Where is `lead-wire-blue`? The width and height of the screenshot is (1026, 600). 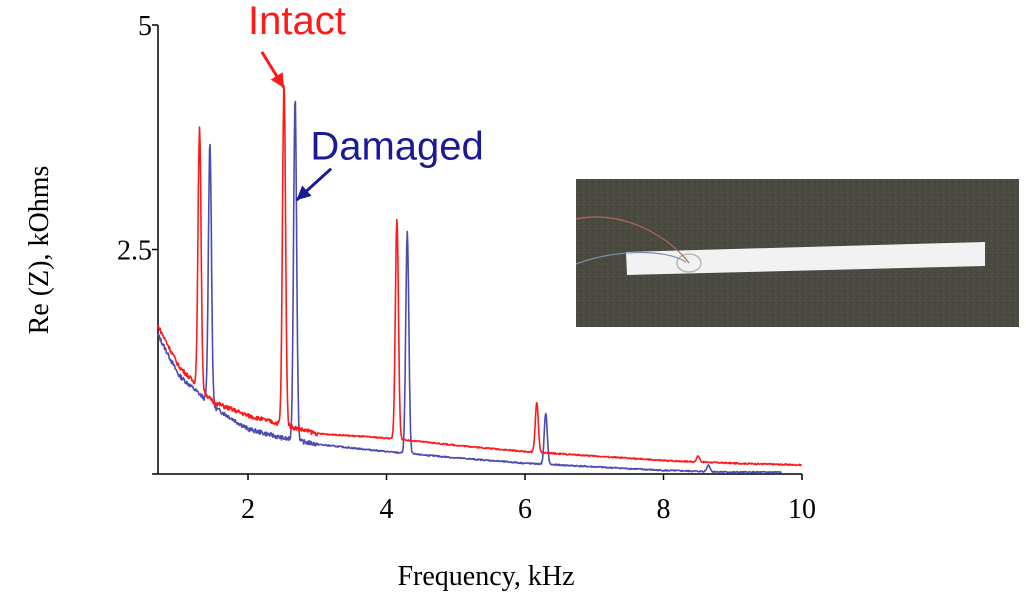 lead-wire-blue is located at coordinates (631, 258).